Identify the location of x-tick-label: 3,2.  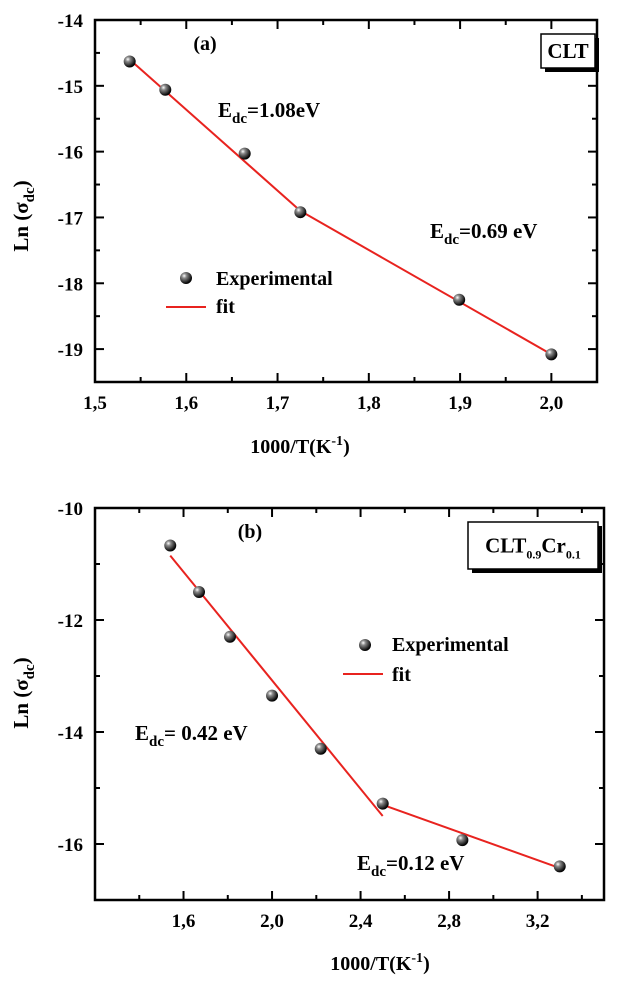
(538, 921).